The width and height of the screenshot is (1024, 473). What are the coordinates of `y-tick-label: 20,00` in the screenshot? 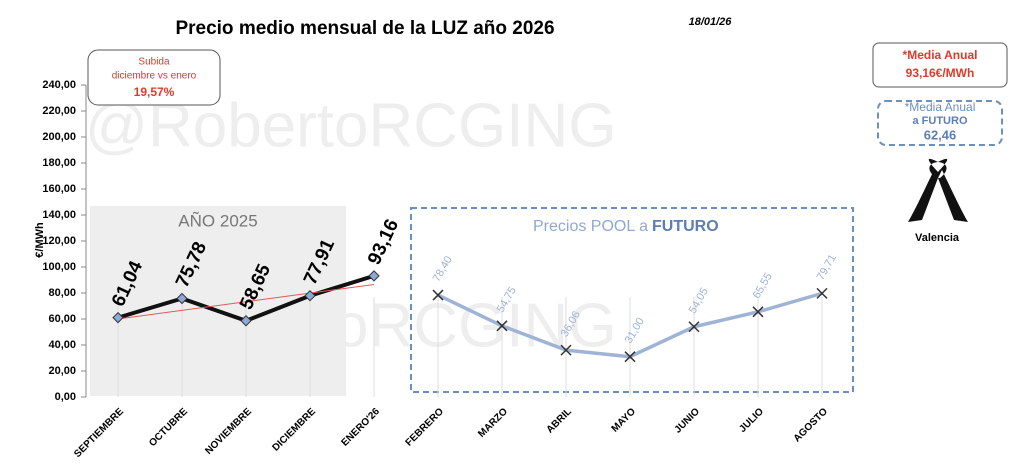 It's located at (62, 371).